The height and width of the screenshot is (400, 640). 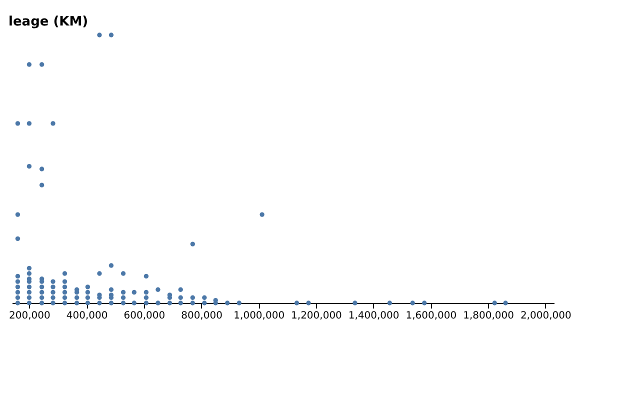 What do you see at coordinates (374, 316) in the screenshot?
I see `x-tick-label: 1,400,000` at bounding box center [374, 316].